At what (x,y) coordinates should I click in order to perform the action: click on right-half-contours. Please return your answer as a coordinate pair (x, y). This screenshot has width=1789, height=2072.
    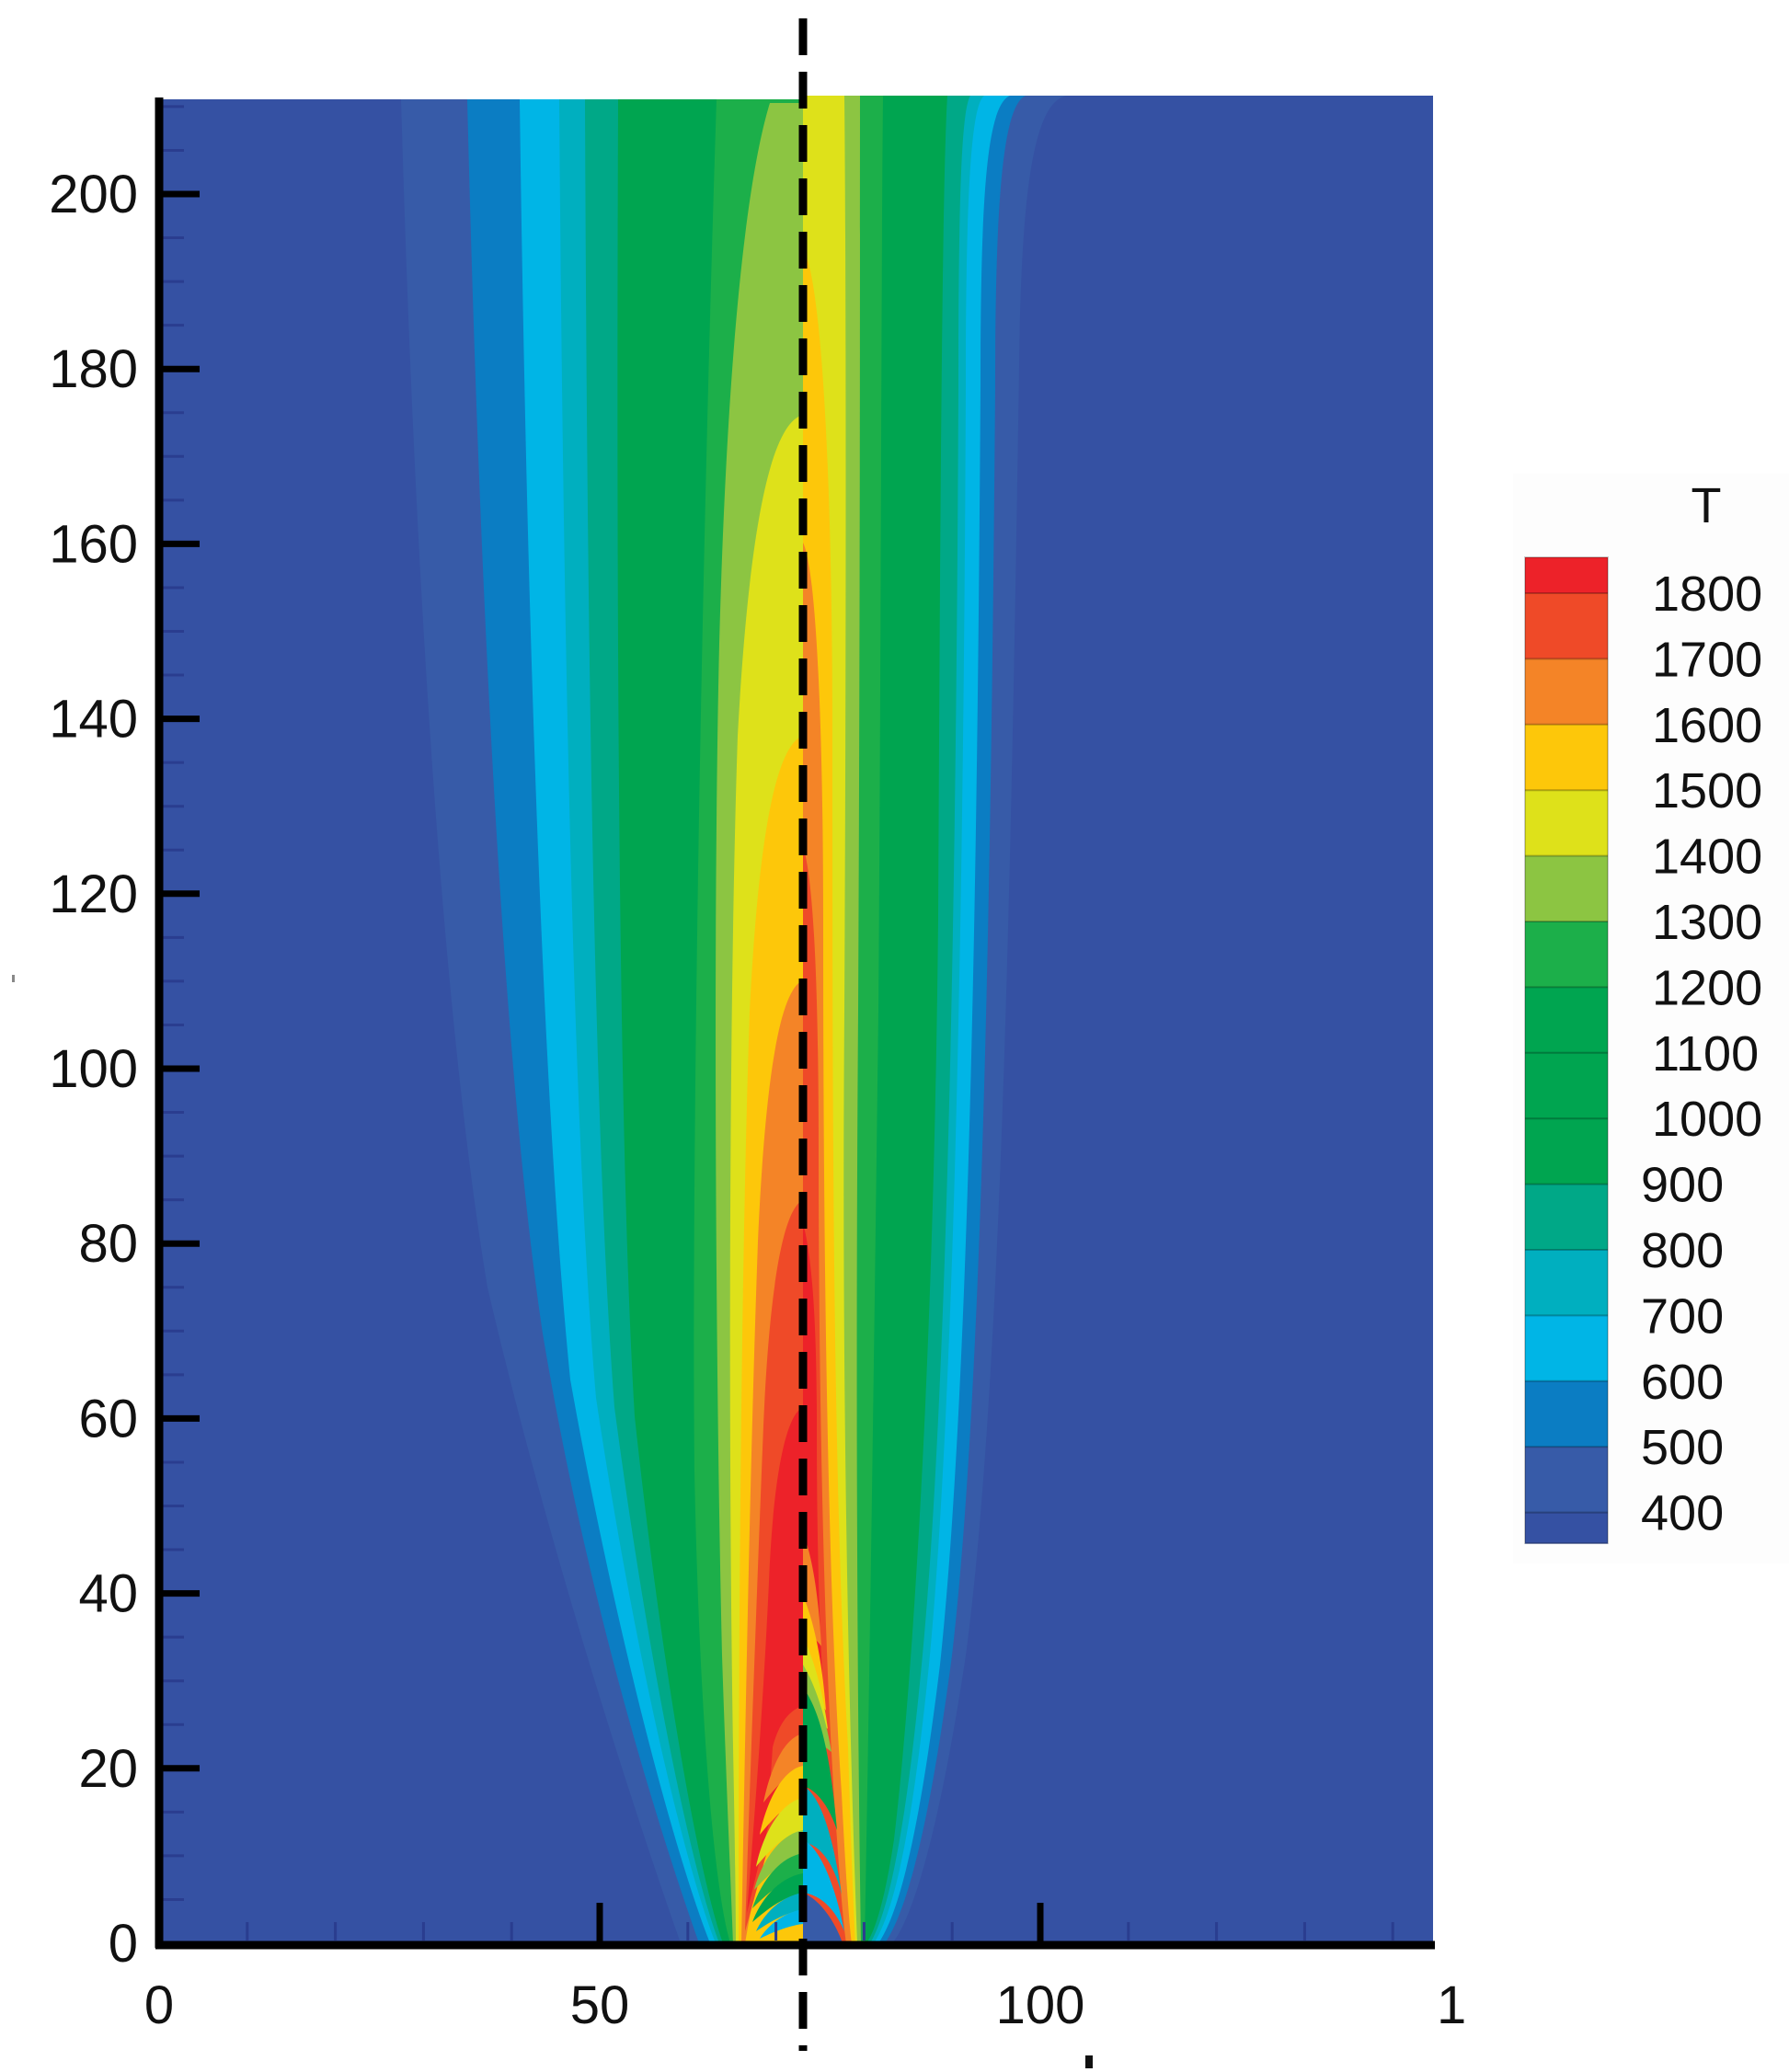
    Looking at the image, I should click on (935, 1019).